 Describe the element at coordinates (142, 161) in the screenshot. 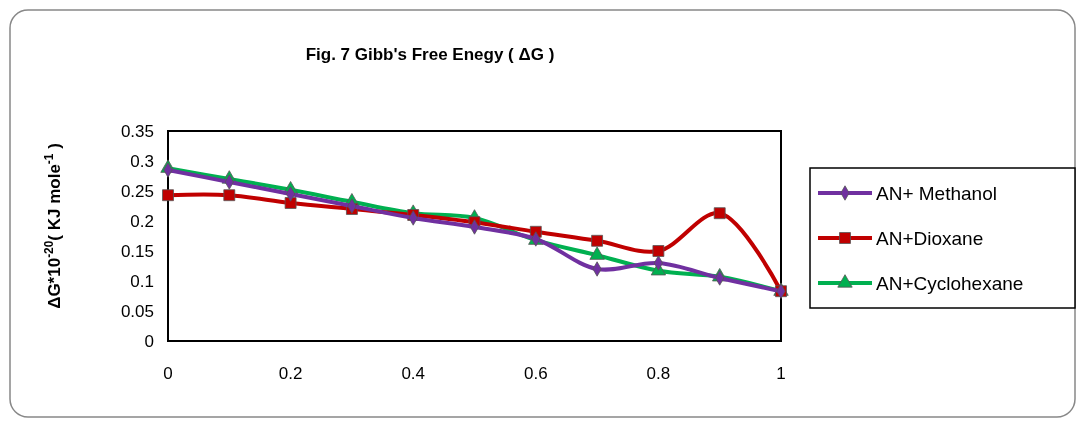

I see `y-tick-label: 0.3` at that location.